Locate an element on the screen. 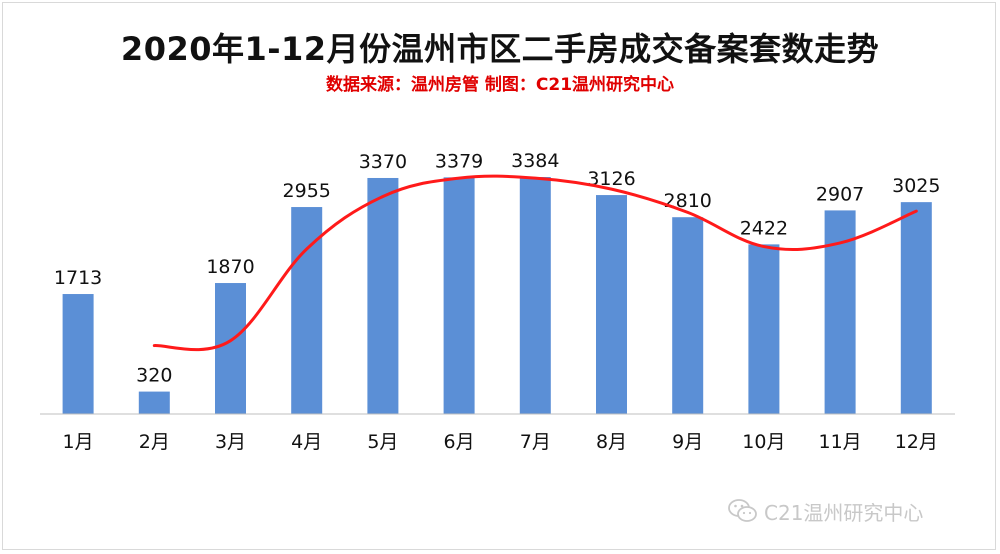  data-label-6: 3379 is located at coordinates (459, 161).